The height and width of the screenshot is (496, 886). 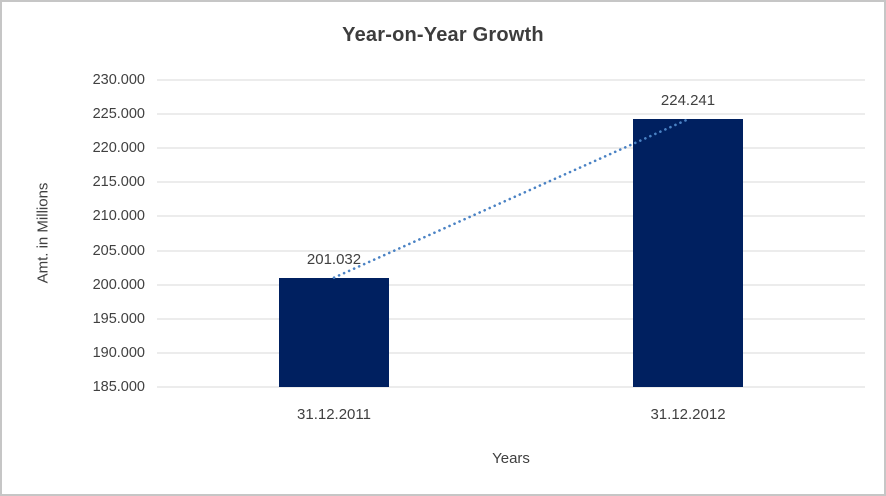 I want to click on trendline-path, so click(x=511, y=198).